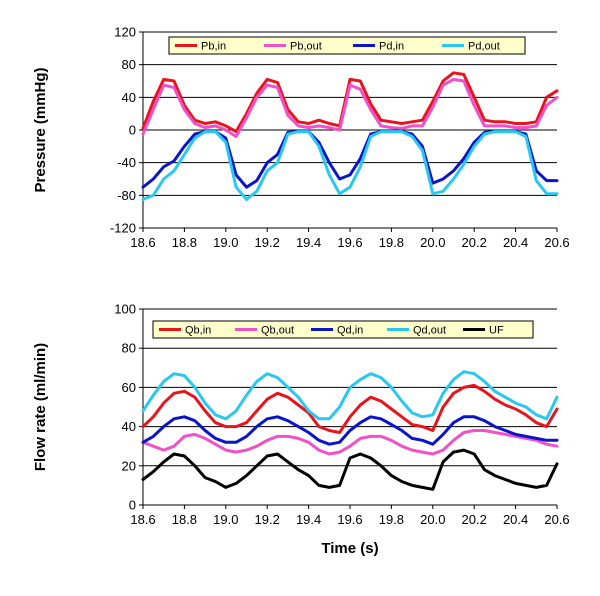 The image size is (600, 596). I want to click on legend-entry: Qb,in, so click(198, 331).